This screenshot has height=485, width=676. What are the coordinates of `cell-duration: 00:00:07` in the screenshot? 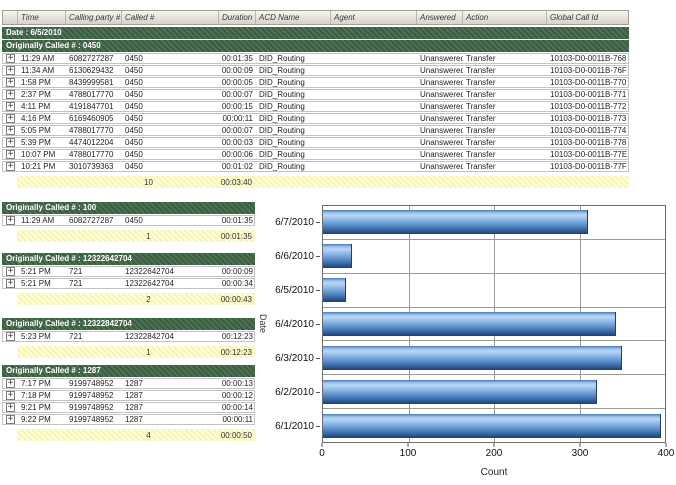 It's located at (237, 130).